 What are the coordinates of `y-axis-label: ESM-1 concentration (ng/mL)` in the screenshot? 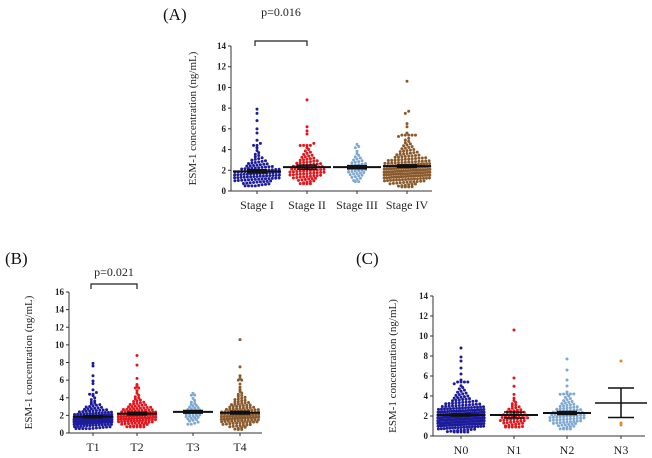 It's located at (193, 118).